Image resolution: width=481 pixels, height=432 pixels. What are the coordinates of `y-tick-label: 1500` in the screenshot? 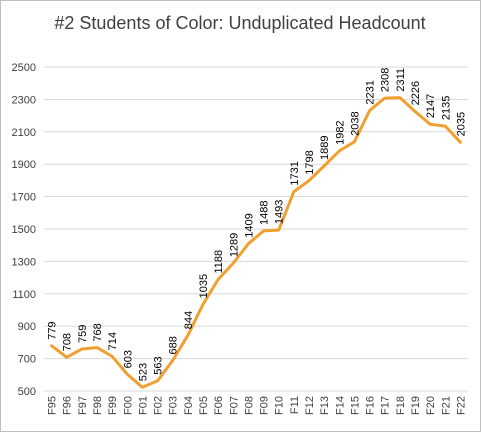 It's located at (24, 230).